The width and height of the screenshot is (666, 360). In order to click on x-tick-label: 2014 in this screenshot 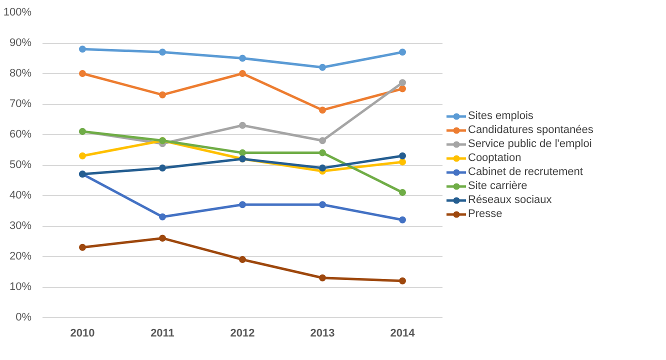, I will do `click(403, 334)`.